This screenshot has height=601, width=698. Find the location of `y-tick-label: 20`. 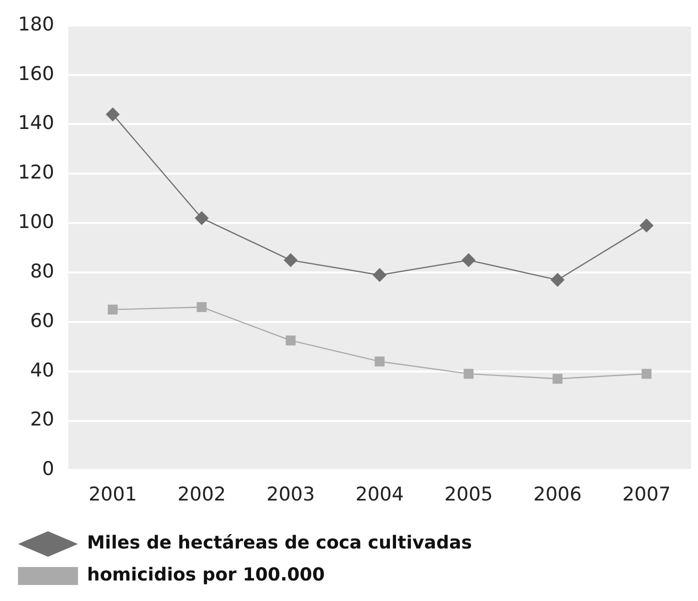

y-tick-label: 20 is located at coordinates (42, 419).